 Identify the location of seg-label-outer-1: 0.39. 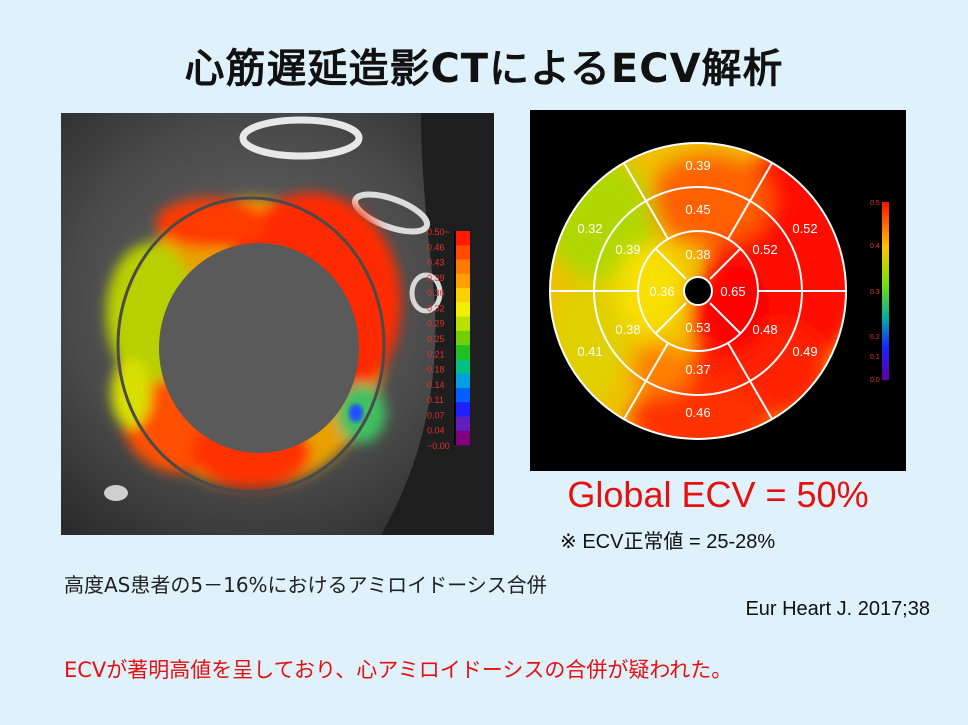
(697, 165).